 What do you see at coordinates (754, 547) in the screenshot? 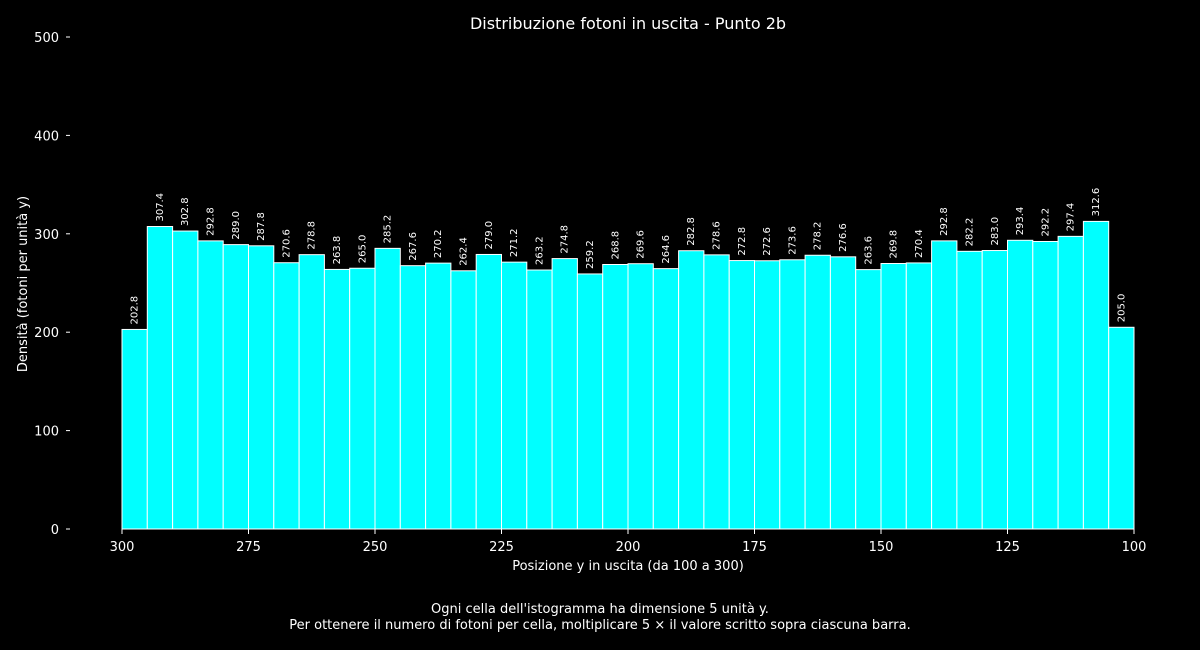
I see `x-tick-label: 175` at bounding box center [754, 547].